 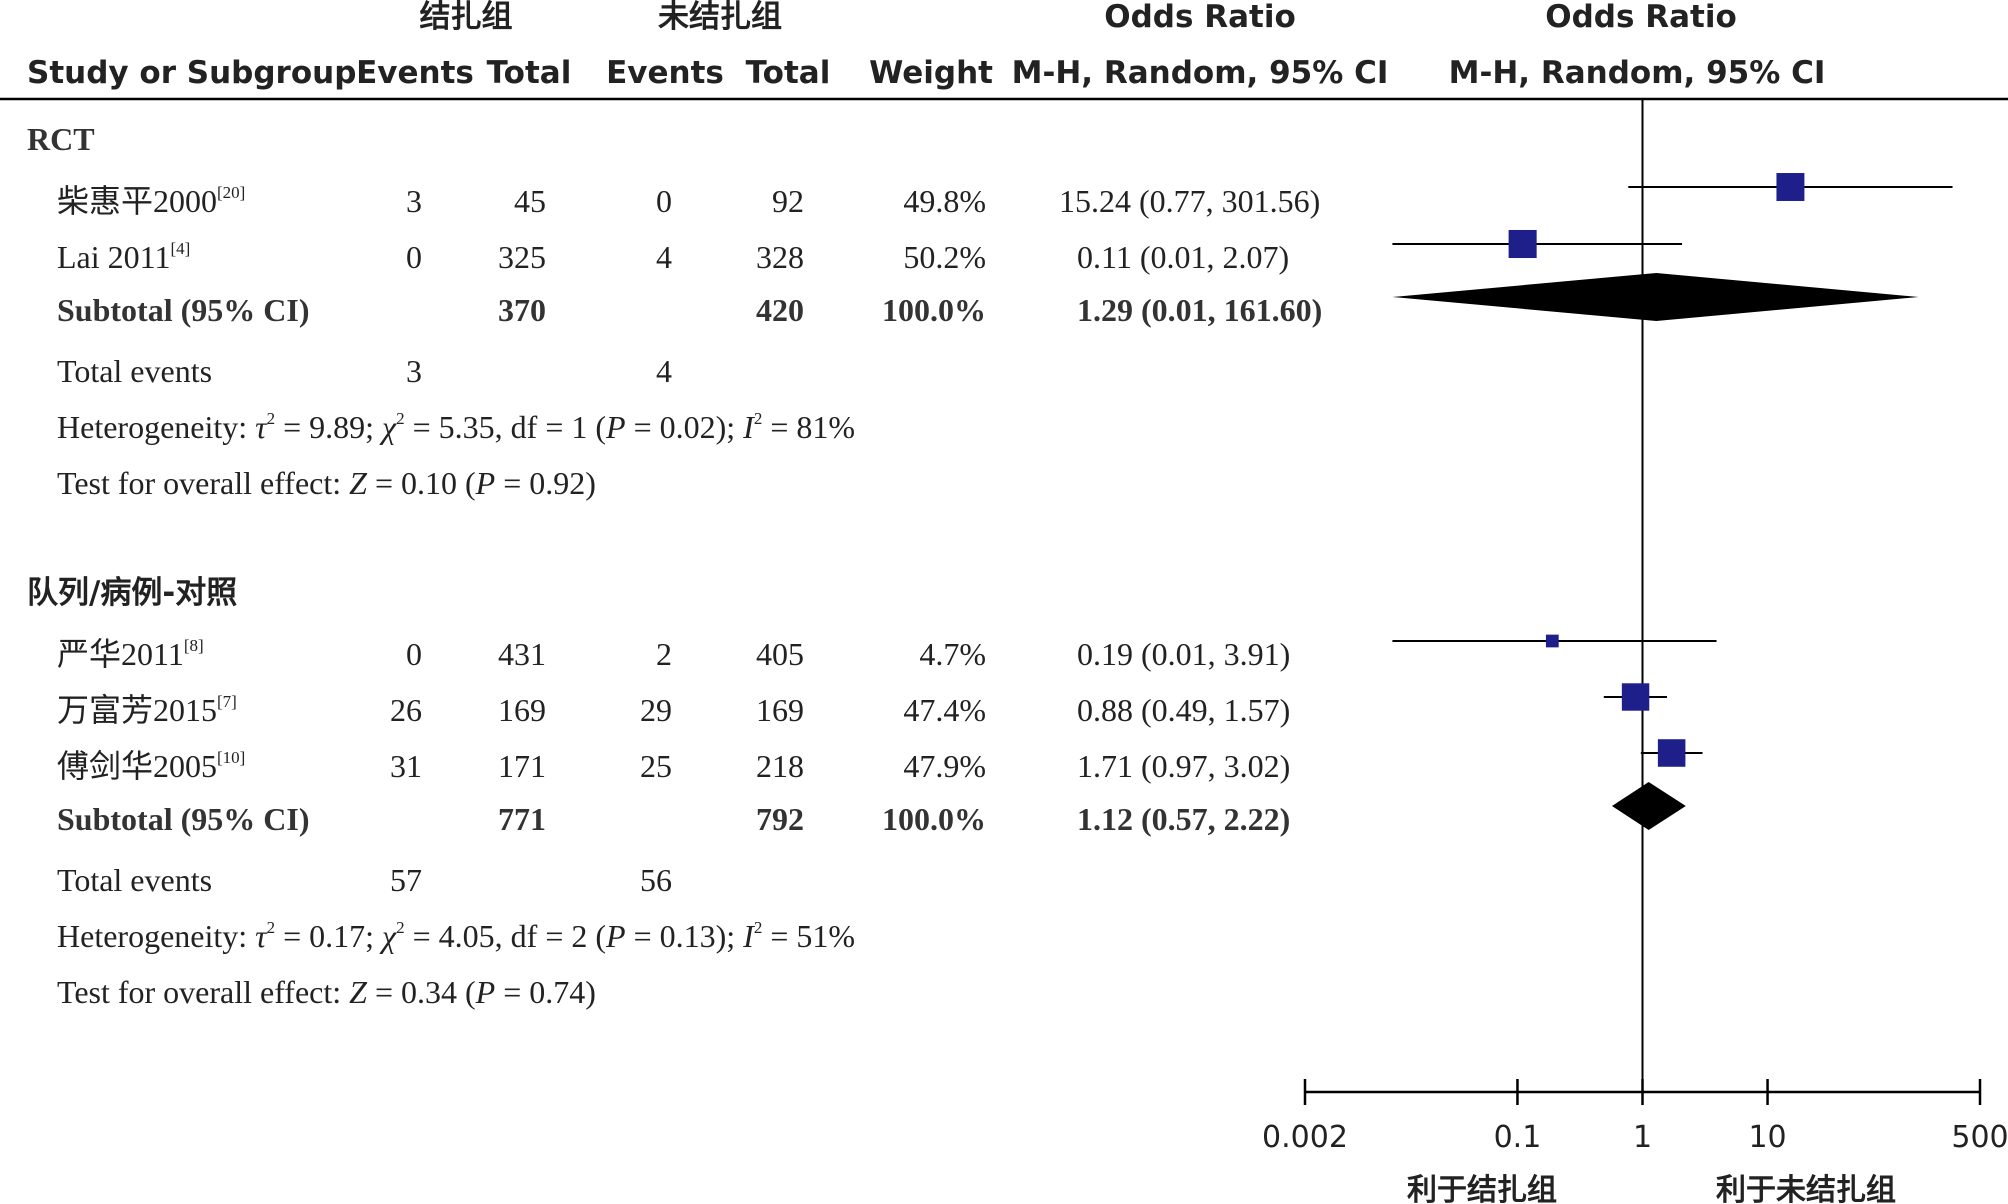 I want to click on group1-header: 结扎组, so click(x=466, y=17).